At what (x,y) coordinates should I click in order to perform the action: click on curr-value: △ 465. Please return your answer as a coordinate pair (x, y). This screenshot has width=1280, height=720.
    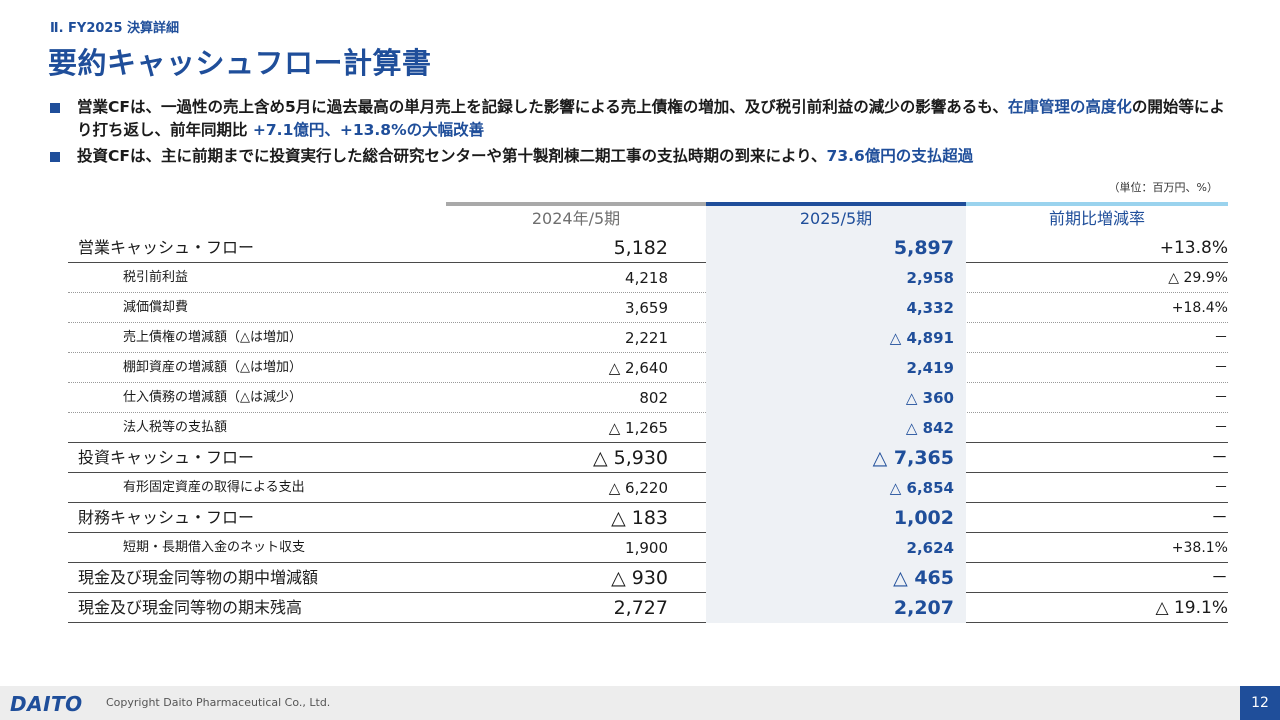
    Looking at the image, I should click on (923, 578).